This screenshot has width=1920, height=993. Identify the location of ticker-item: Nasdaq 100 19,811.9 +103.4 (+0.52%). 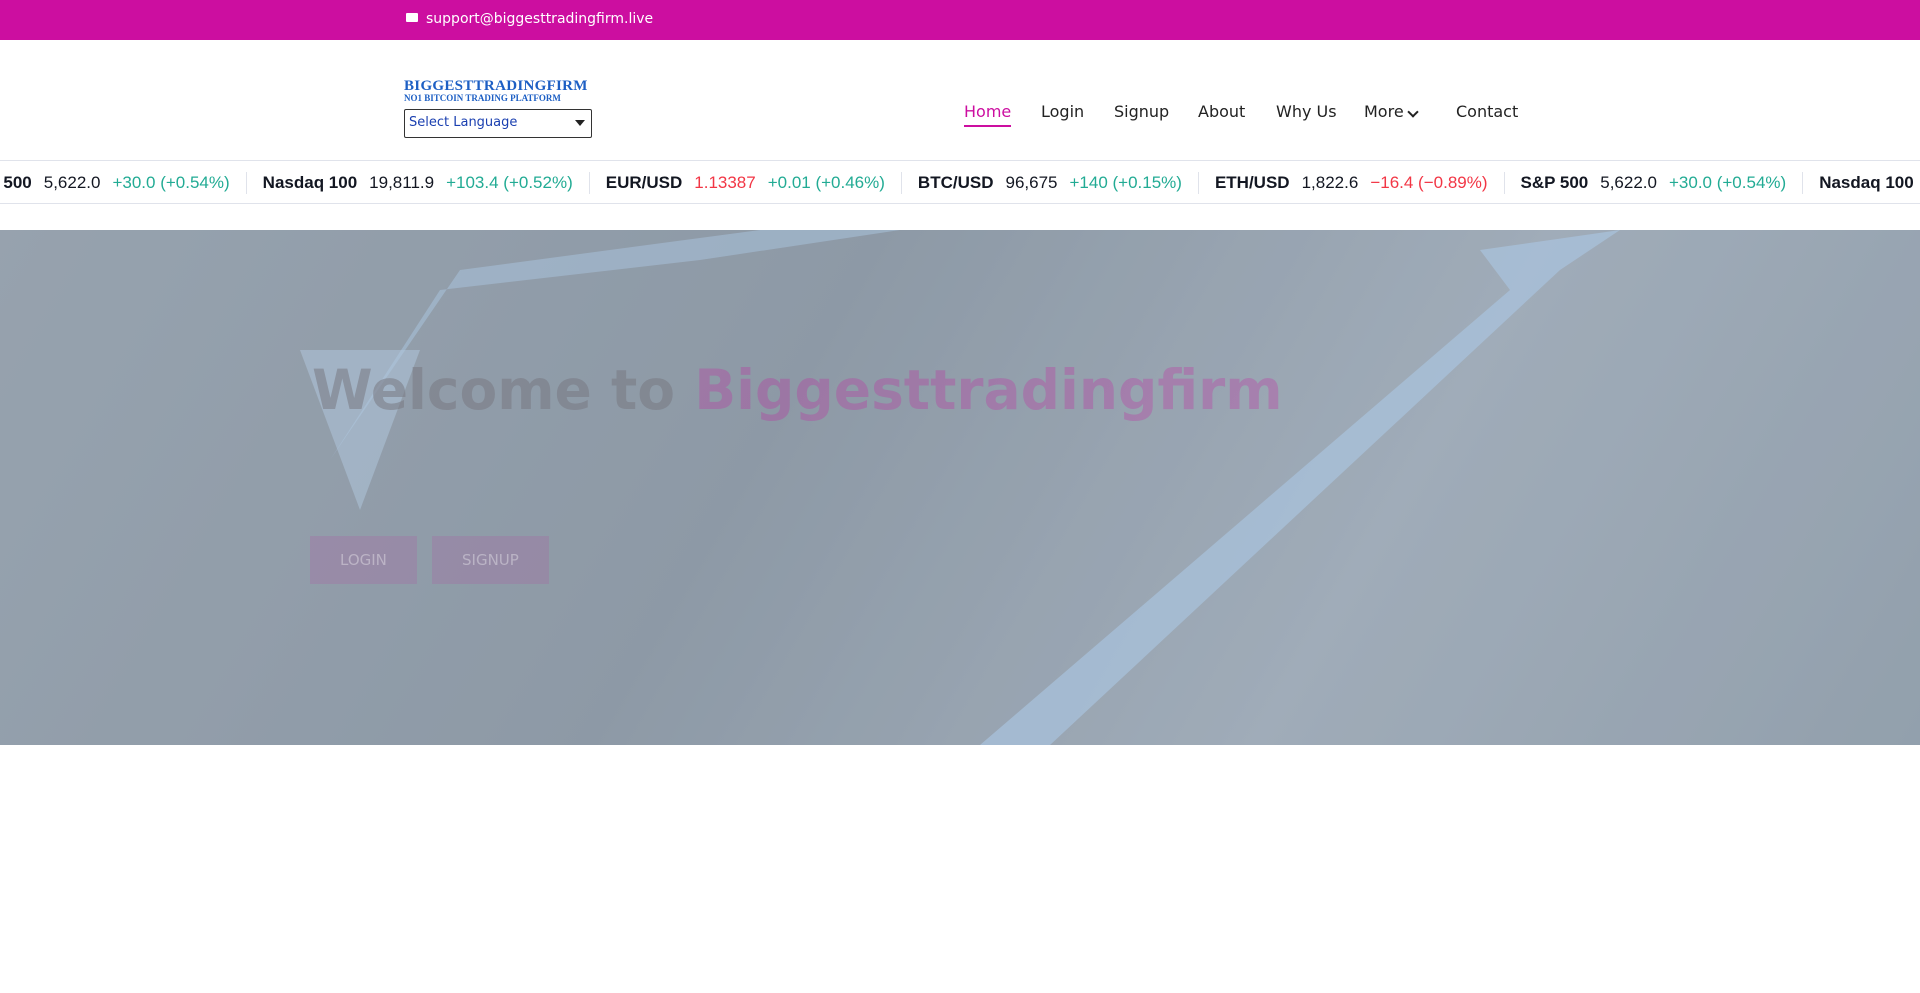
(418, 183).